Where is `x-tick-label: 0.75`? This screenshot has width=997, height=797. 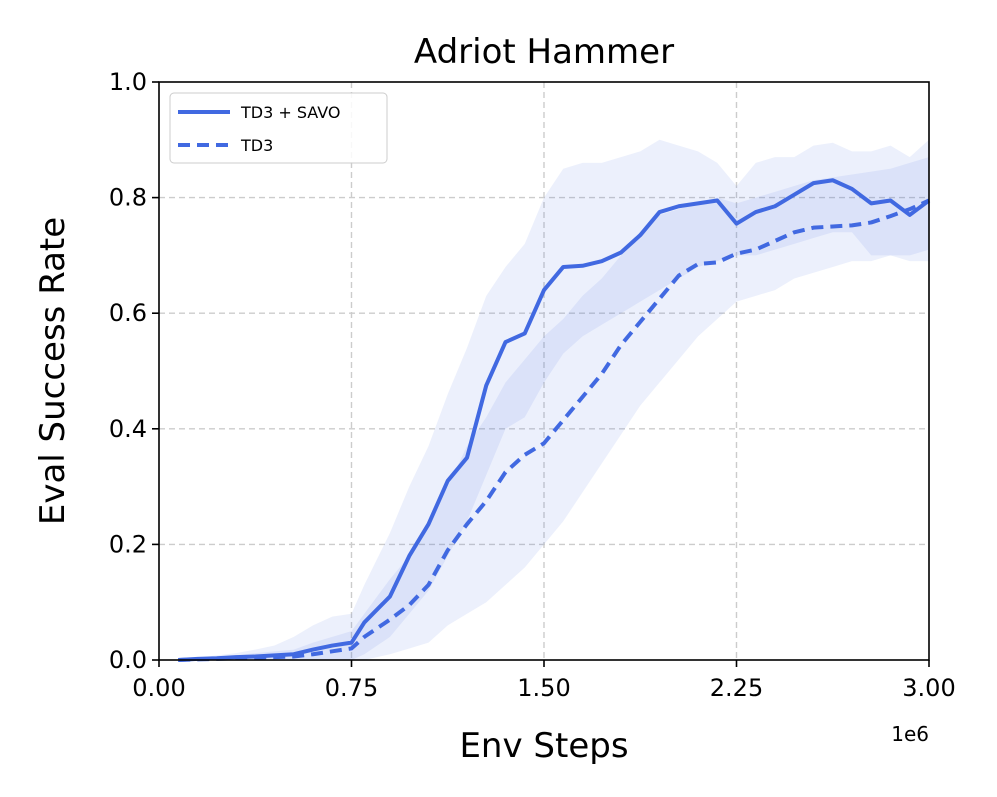 x-tick-label: 0.75 is located at coordinates (351, 688).